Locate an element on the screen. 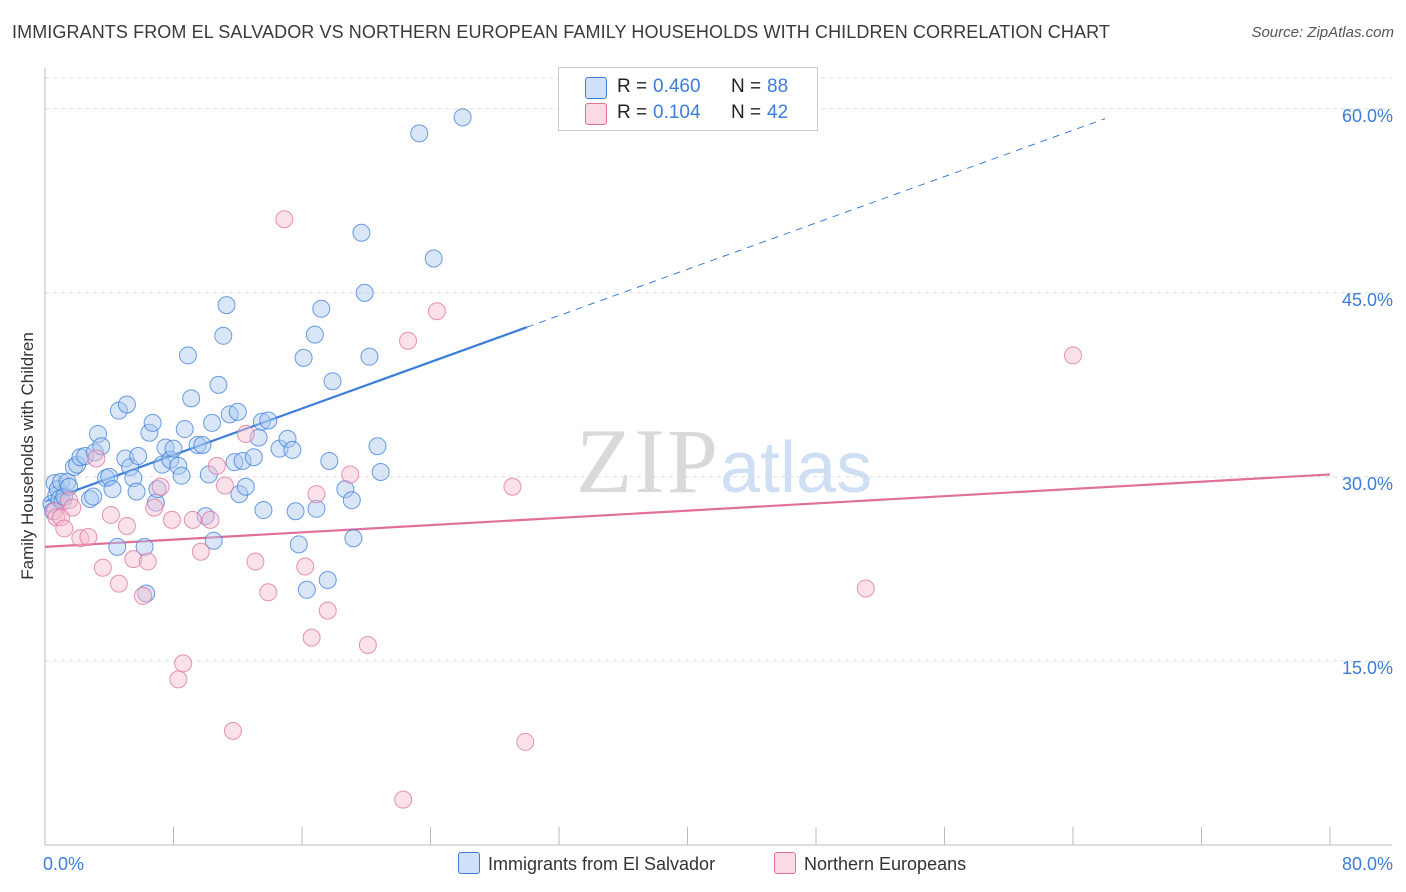 Image resolution: width=1406 pixels, height=892 pixels. r-value: 0.104 is located at coordinates (677, 112).